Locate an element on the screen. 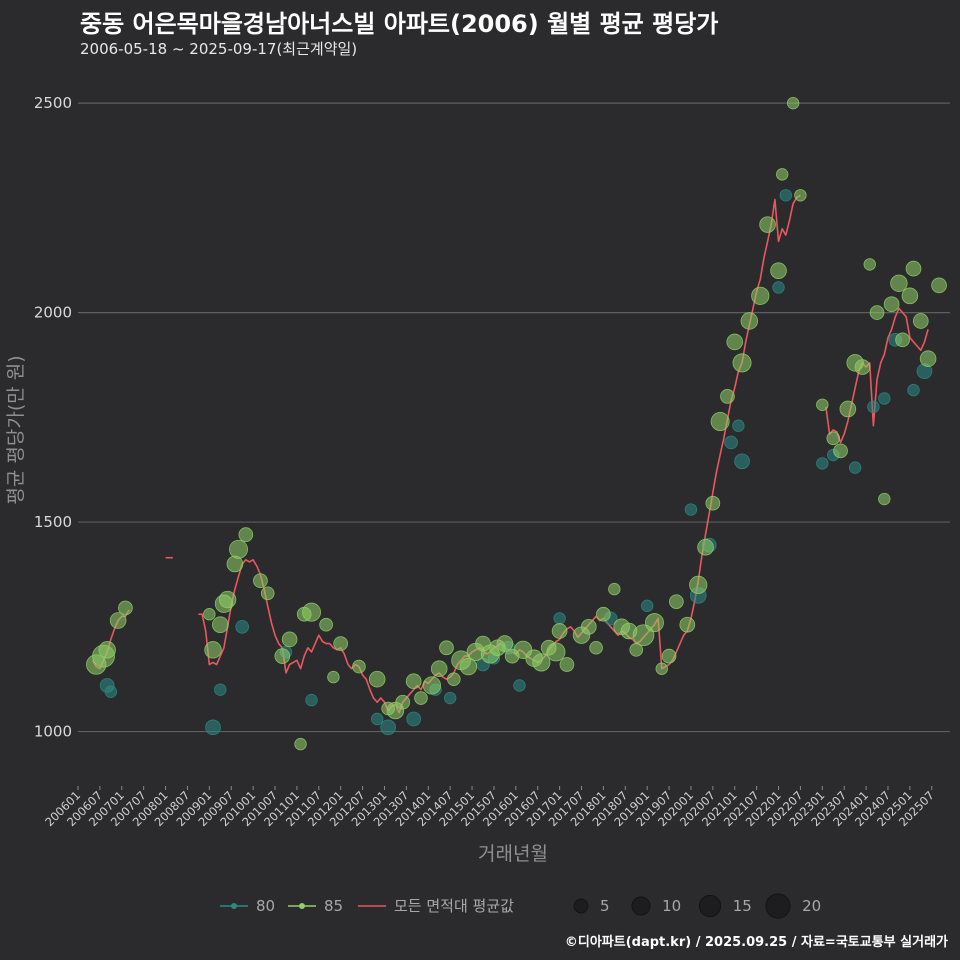 This screenshot has width=960, height=960. legend: 80 85 모든 면적대 평균값 5 10 15 20 is located at coordinates (520, 906).